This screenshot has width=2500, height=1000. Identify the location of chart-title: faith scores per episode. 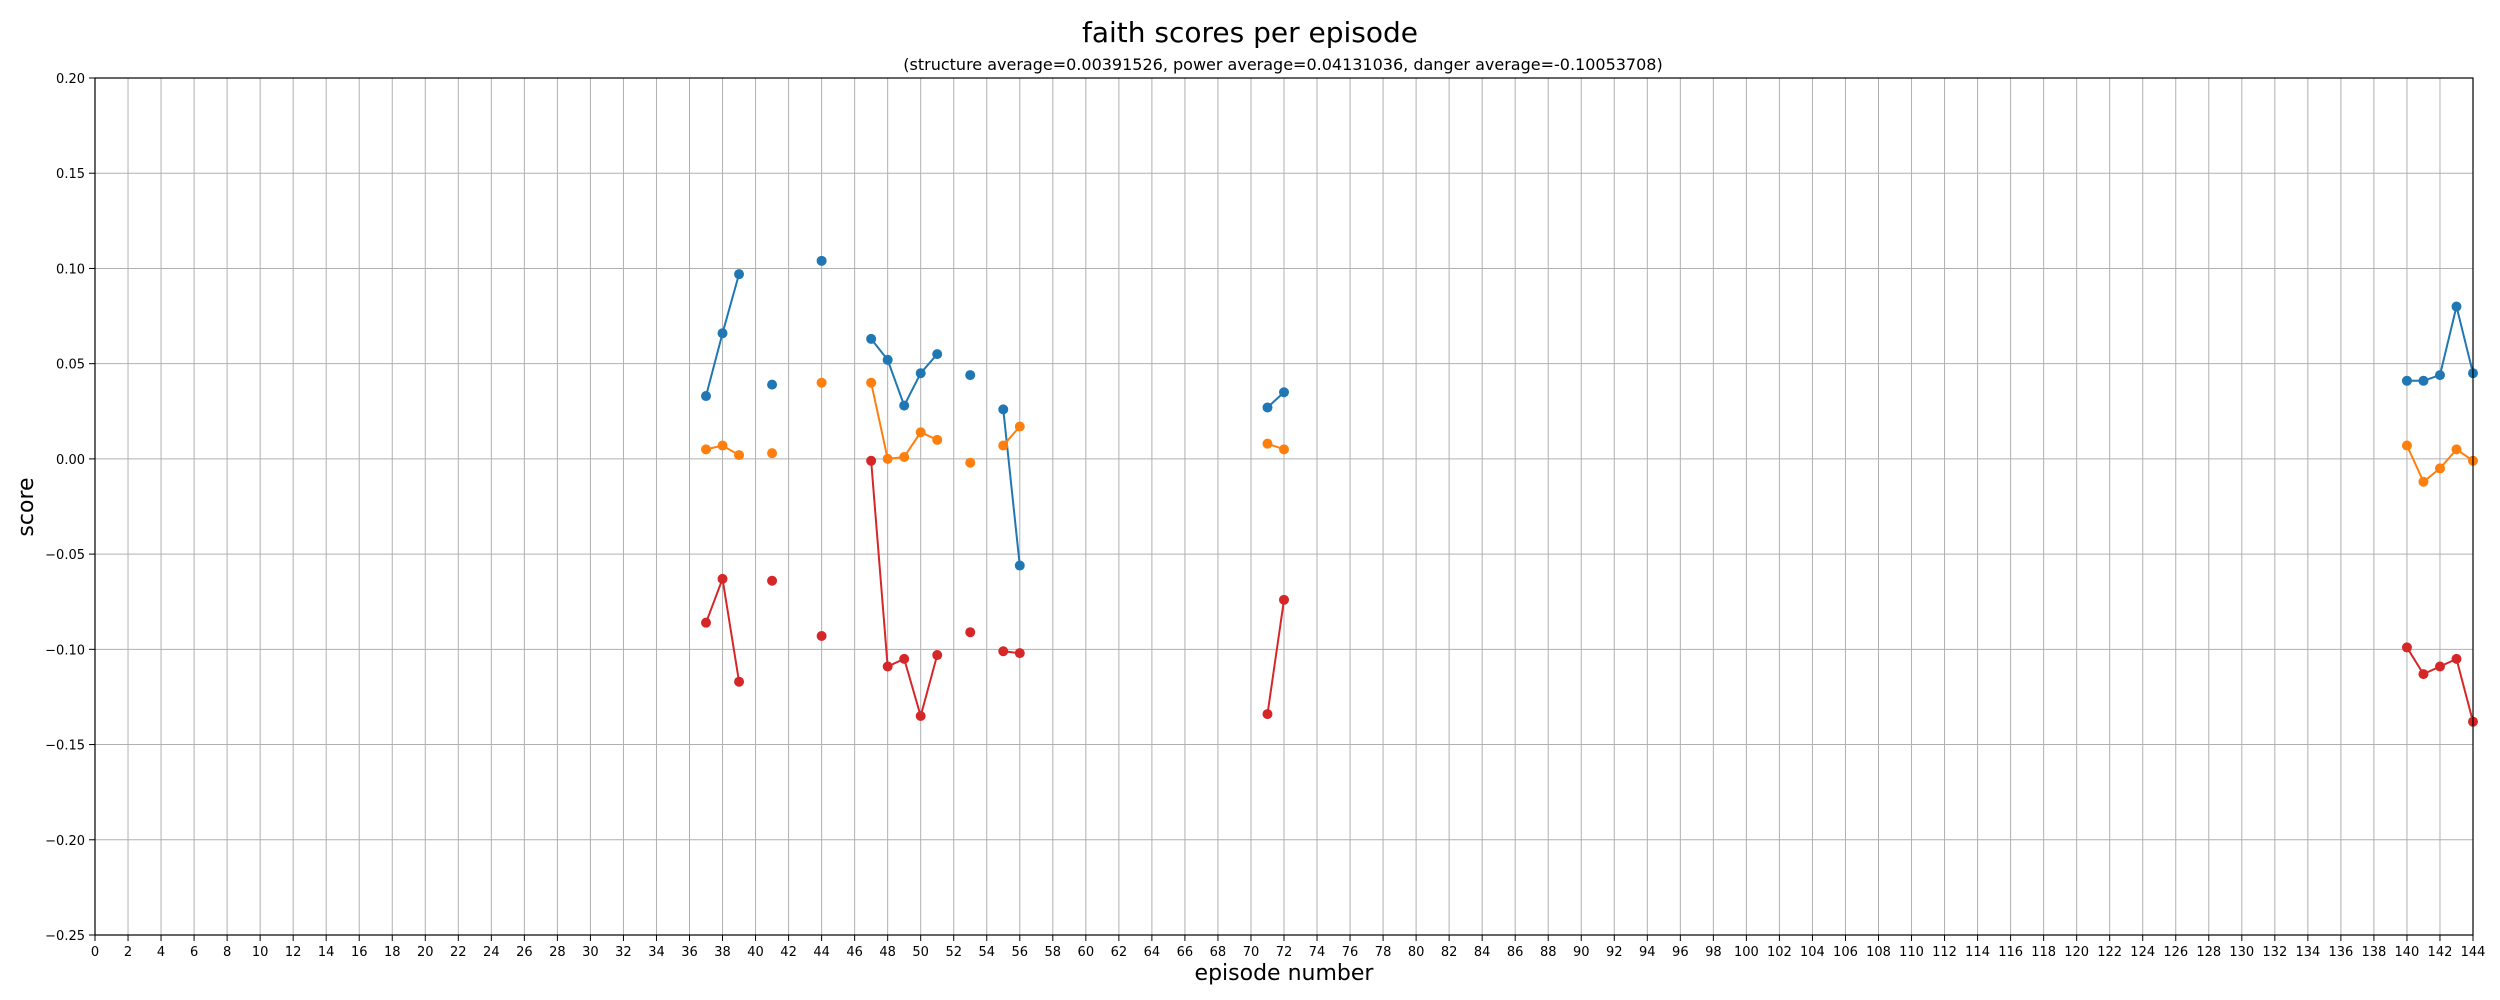
(1250, 32).